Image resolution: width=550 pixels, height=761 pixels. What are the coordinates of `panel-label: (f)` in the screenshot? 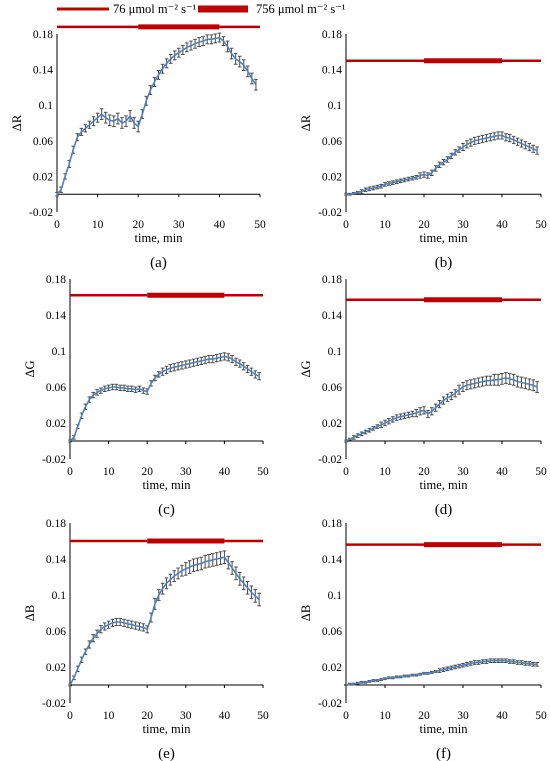 It's located at (443, 753).